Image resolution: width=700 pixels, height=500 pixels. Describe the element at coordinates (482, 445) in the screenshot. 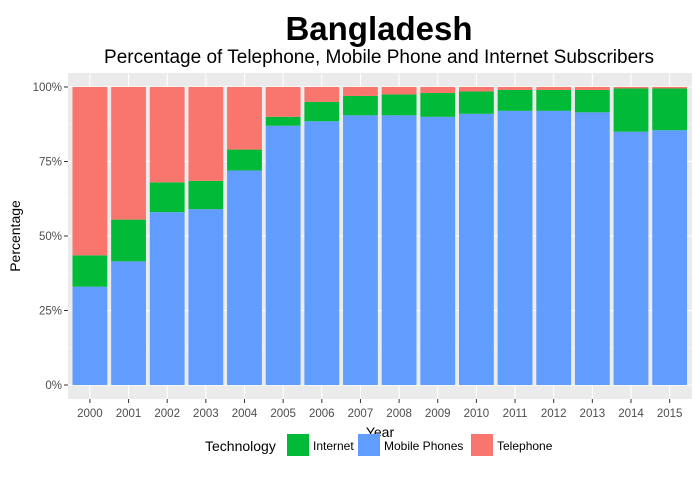

I see `legend-key-telephone` at that location.